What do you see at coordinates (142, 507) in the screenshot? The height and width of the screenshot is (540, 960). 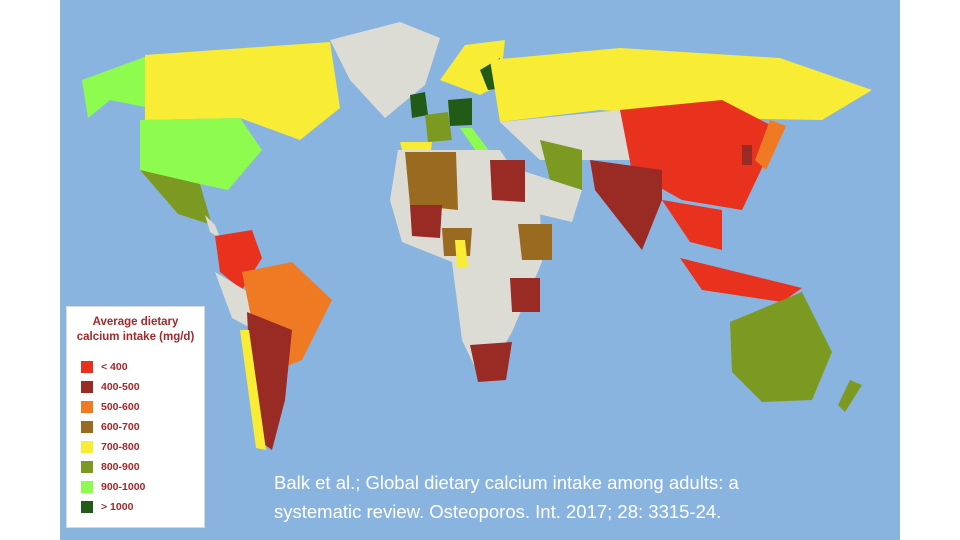 I see `legend-item: > 1000` at bounding box center [142, 507].